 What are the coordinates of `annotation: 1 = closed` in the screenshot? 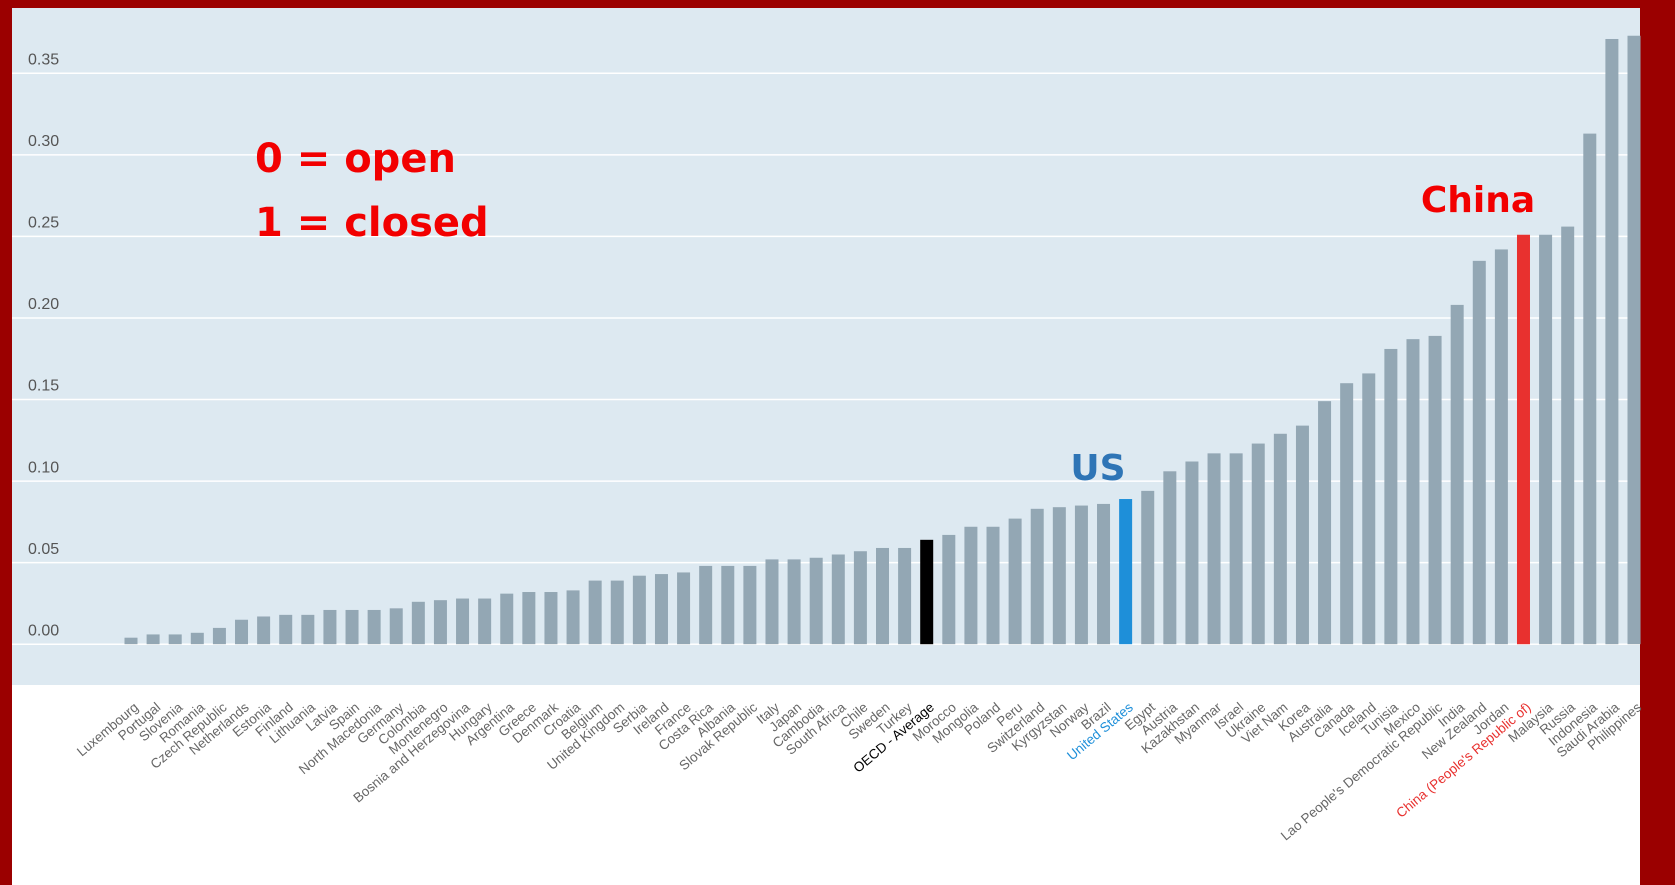 It's located at (372, 223).